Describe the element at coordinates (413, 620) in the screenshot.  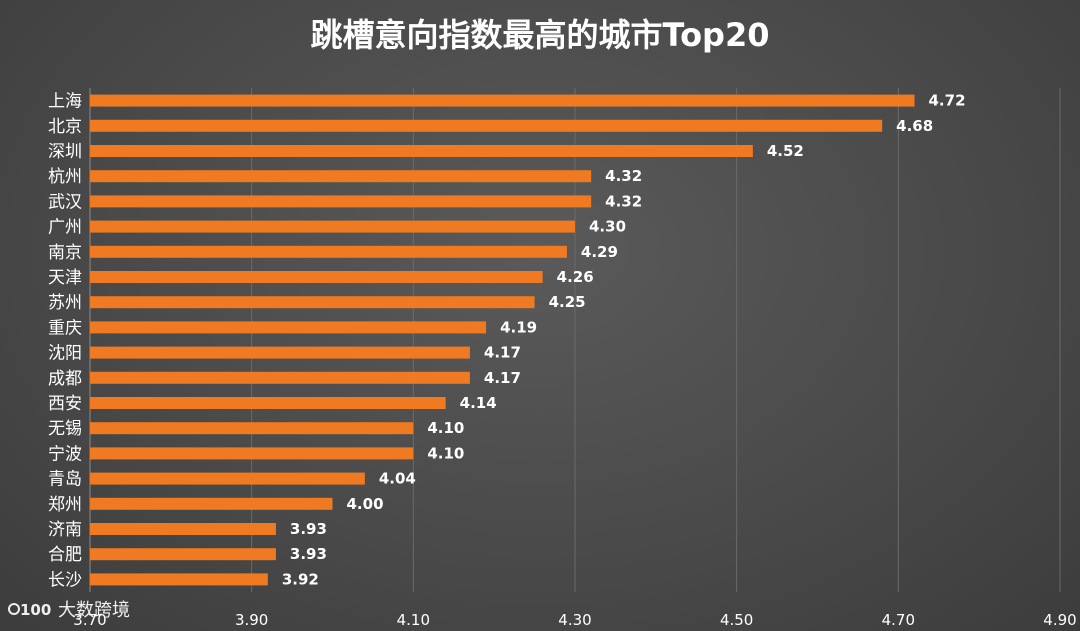
I see `x-tick-label: 4.10` at that location.